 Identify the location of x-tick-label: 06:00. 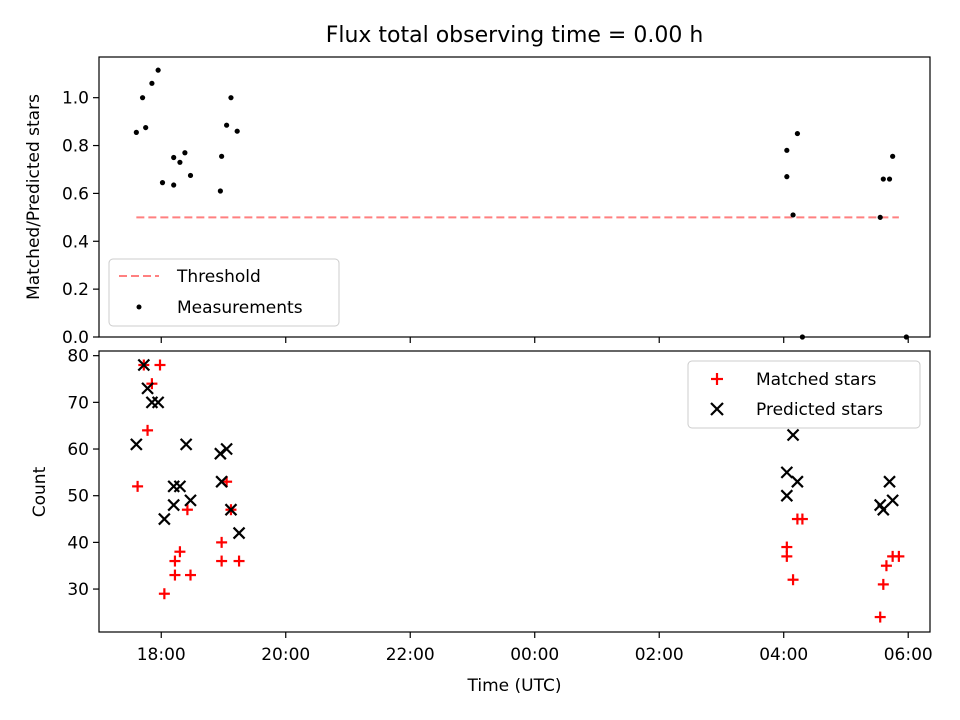
(908, 655).